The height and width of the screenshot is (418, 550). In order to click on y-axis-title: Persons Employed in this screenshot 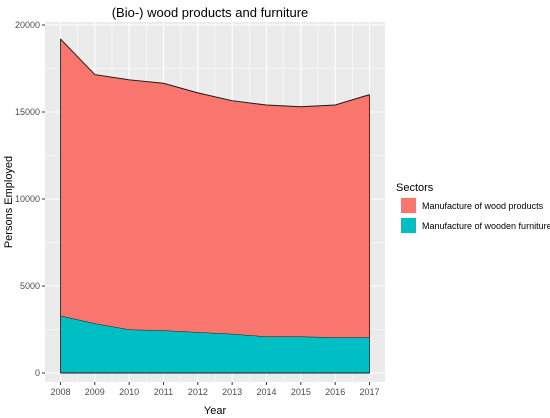, I will do `click(9, 202)`.